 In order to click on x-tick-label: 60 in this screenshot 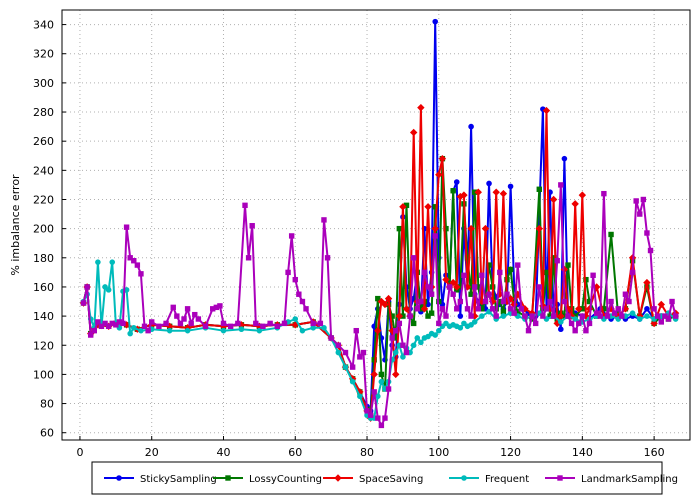, I will do `click(295, 452)`.